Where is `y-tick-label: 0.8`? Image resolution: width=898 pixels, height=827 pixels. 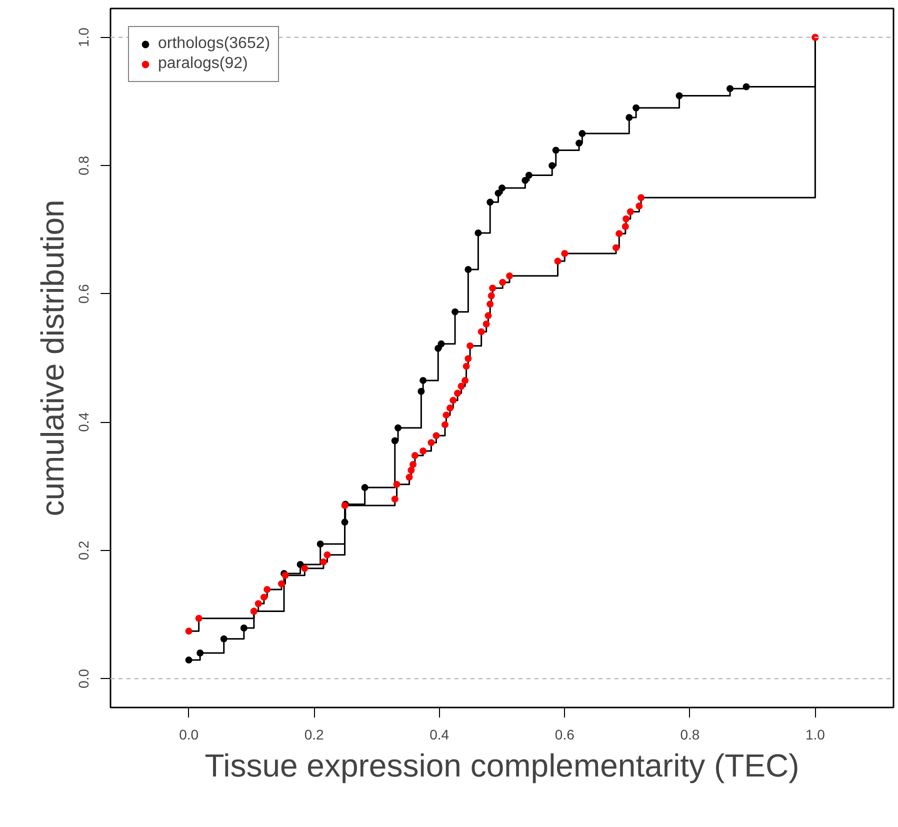 y-tick-label: 0.8 is located at coordinates (84, 166).